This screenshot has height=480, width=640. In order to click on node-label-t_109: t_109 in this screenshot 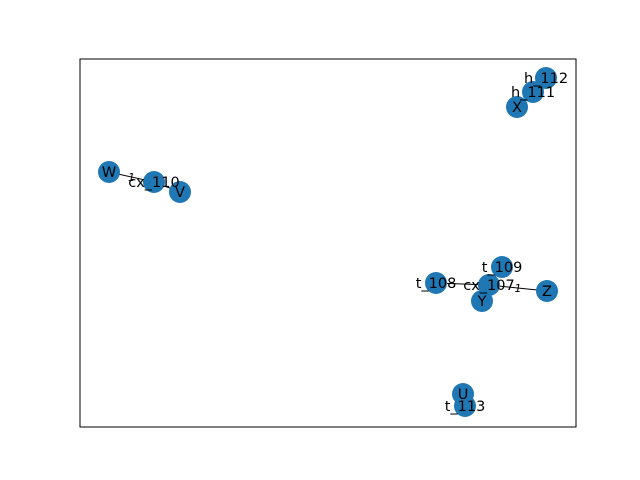, I will do `click(502, 268)`.